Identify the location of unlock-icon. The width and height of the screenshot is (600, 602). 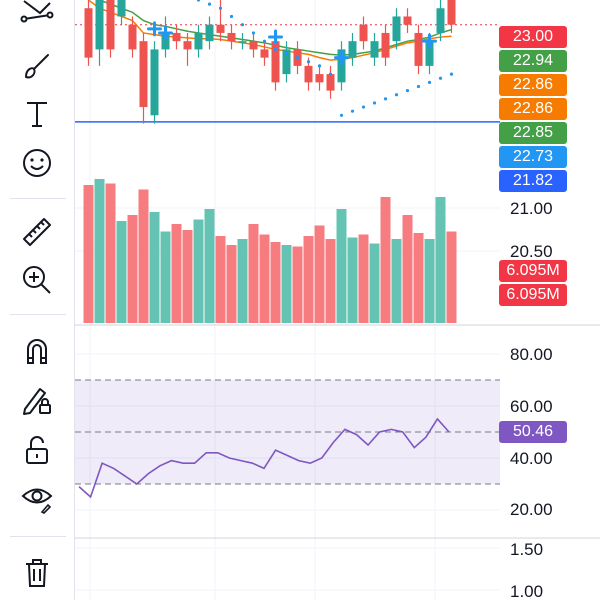
(37, 450).